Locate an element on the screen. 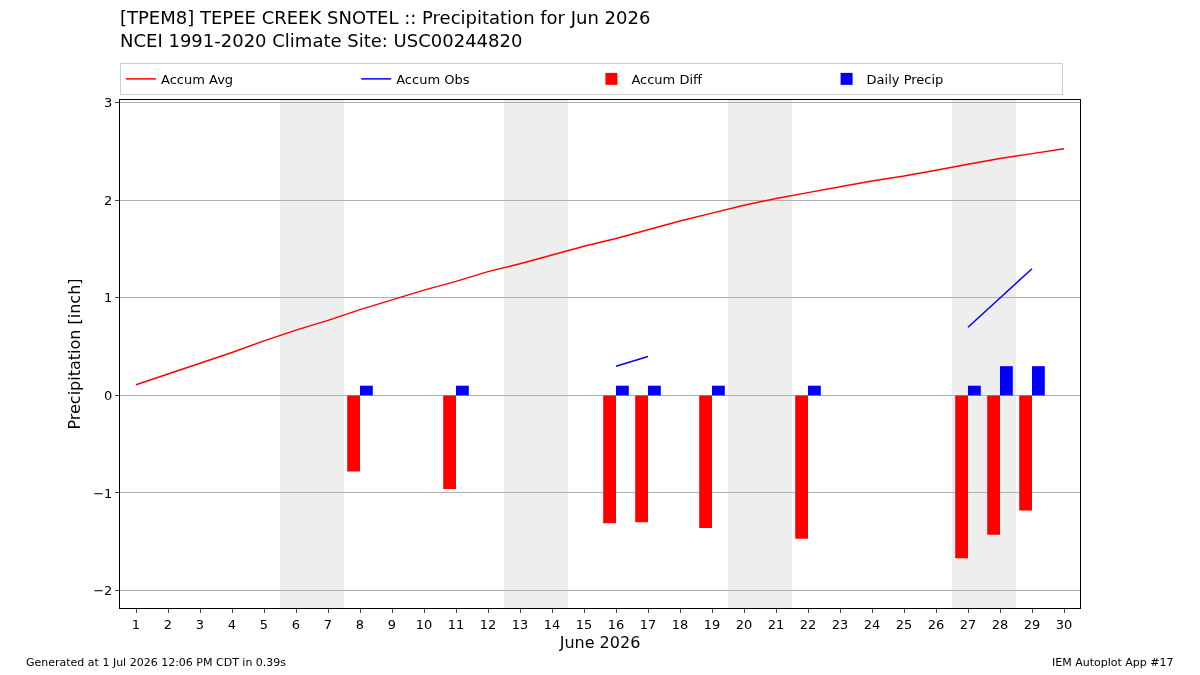  y-tick-label: −2 is located at coordinates (103, 590).